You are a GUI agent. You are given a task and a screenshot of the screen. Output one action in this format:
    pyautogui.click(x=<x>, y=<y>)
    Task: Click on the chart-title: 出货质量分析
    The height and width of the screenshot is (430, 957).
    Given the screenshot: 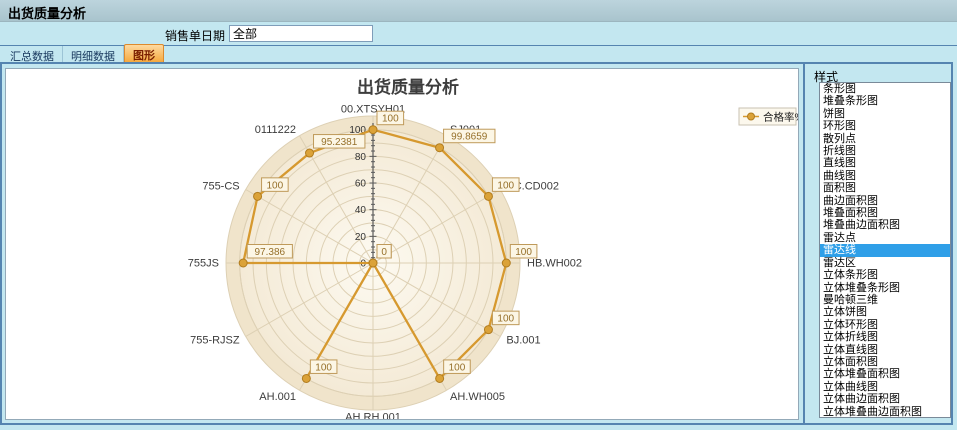 What is the action you would take?
    pyautogui.click(x=408, y=87)
    